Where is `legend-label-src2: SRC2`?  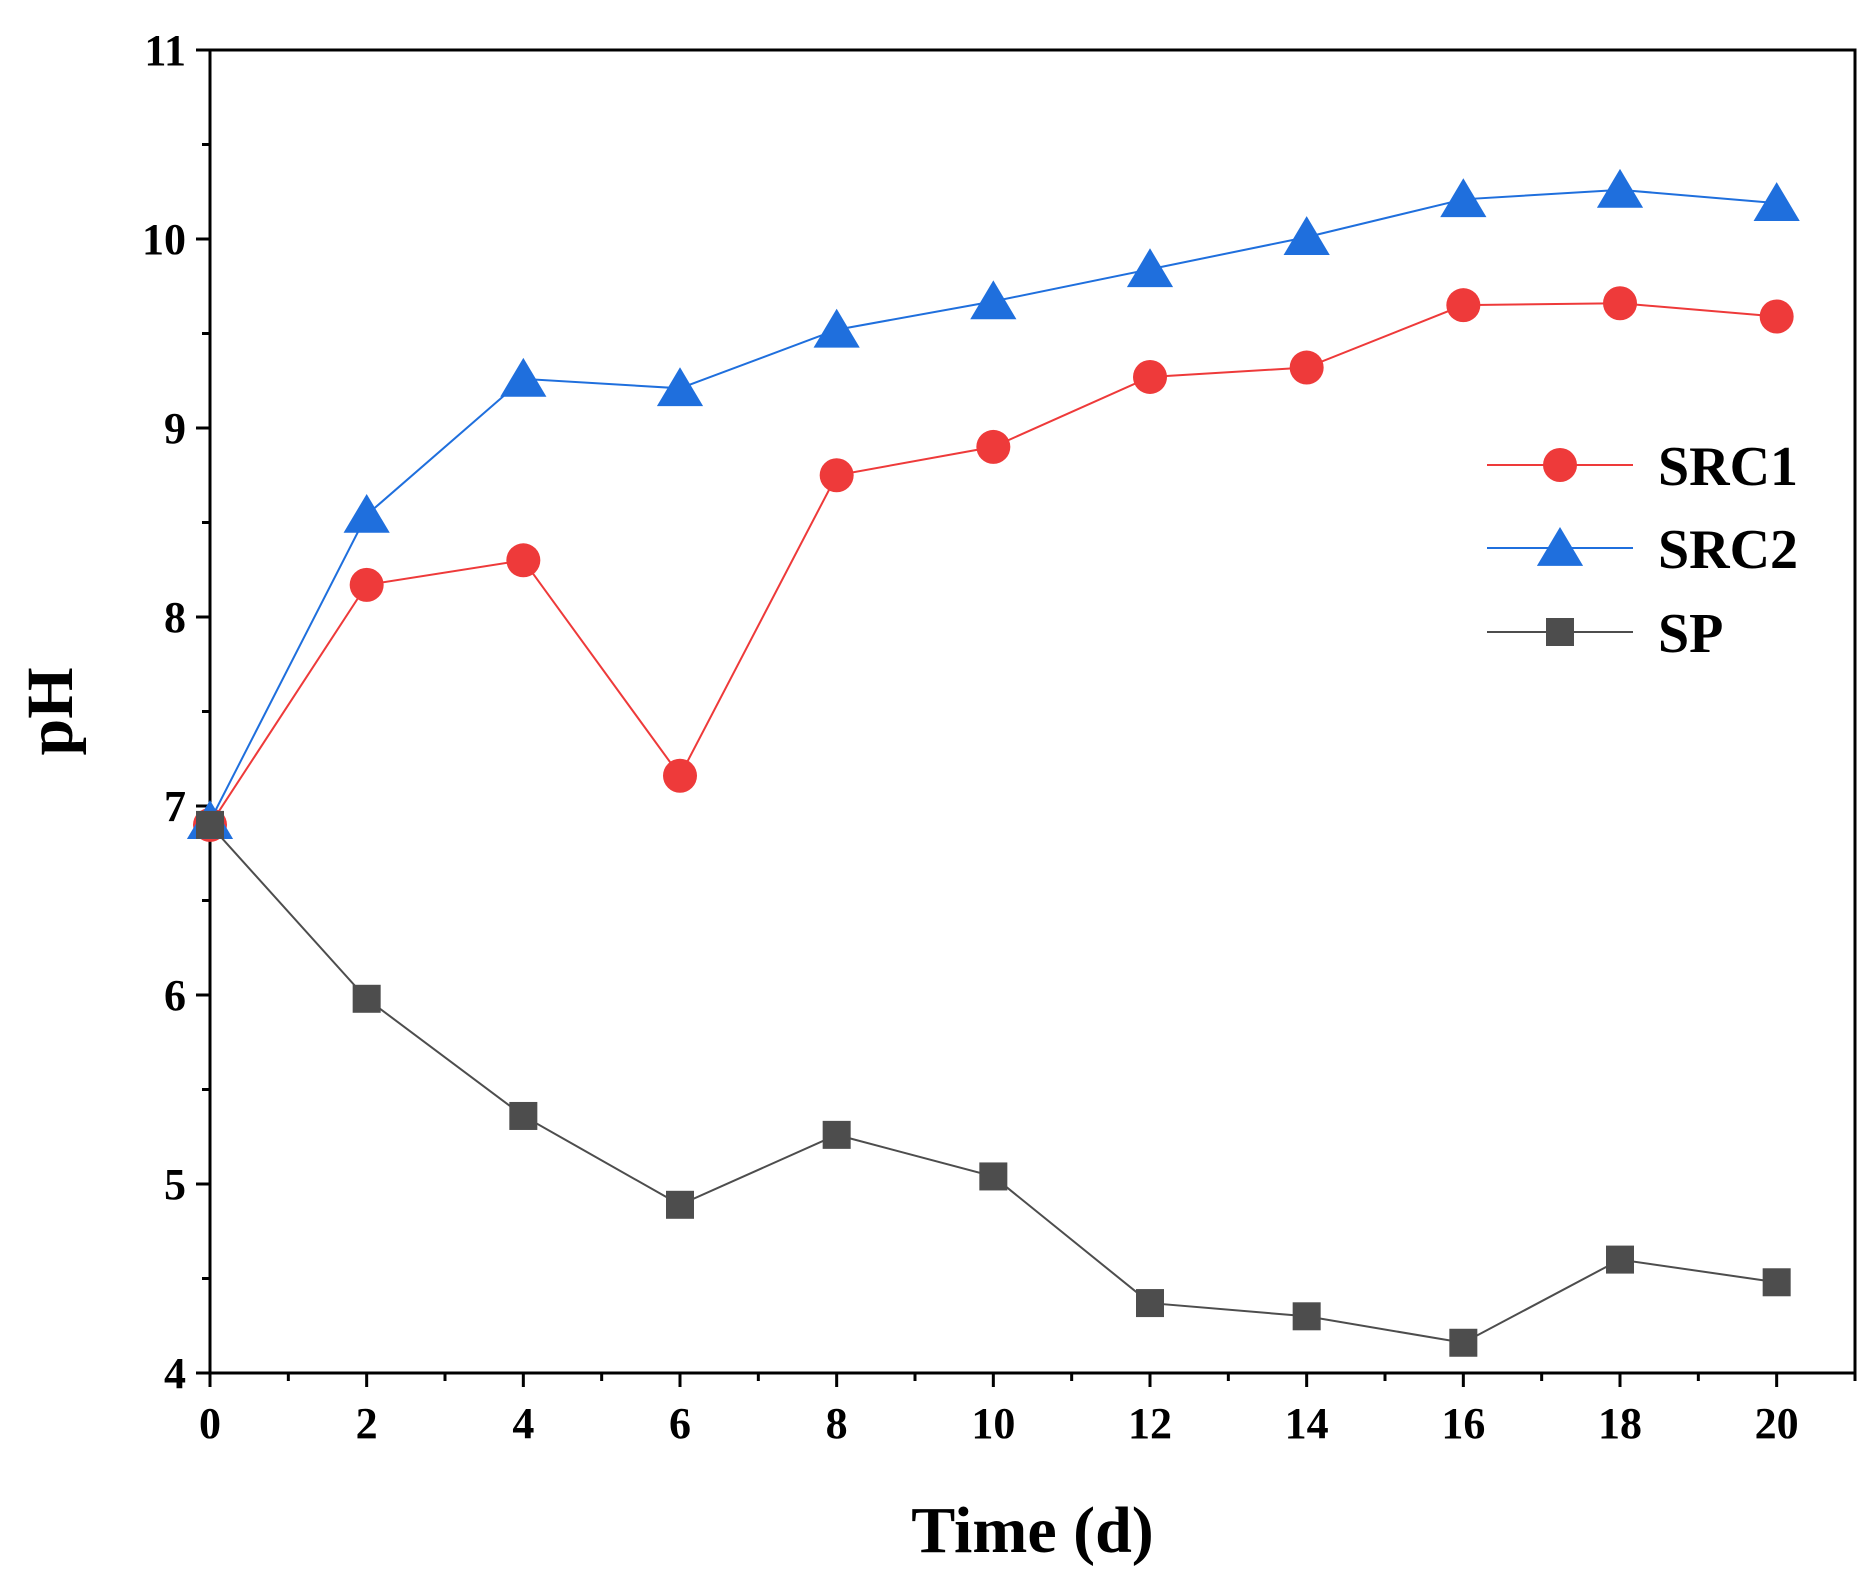 legend-label-src2: SRC2 is located at coordinates (1728, 550).